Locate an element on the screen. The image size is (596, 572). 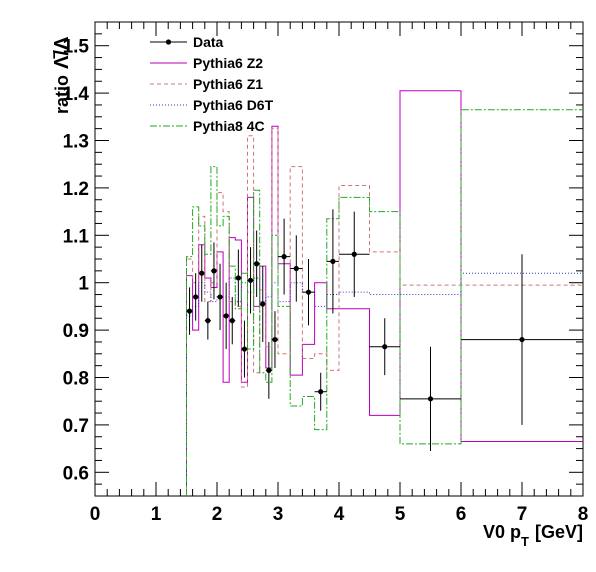
x-tick-labels: 0 1 2 3 4 5 6 7 8 is located at coordinates (339, 514).